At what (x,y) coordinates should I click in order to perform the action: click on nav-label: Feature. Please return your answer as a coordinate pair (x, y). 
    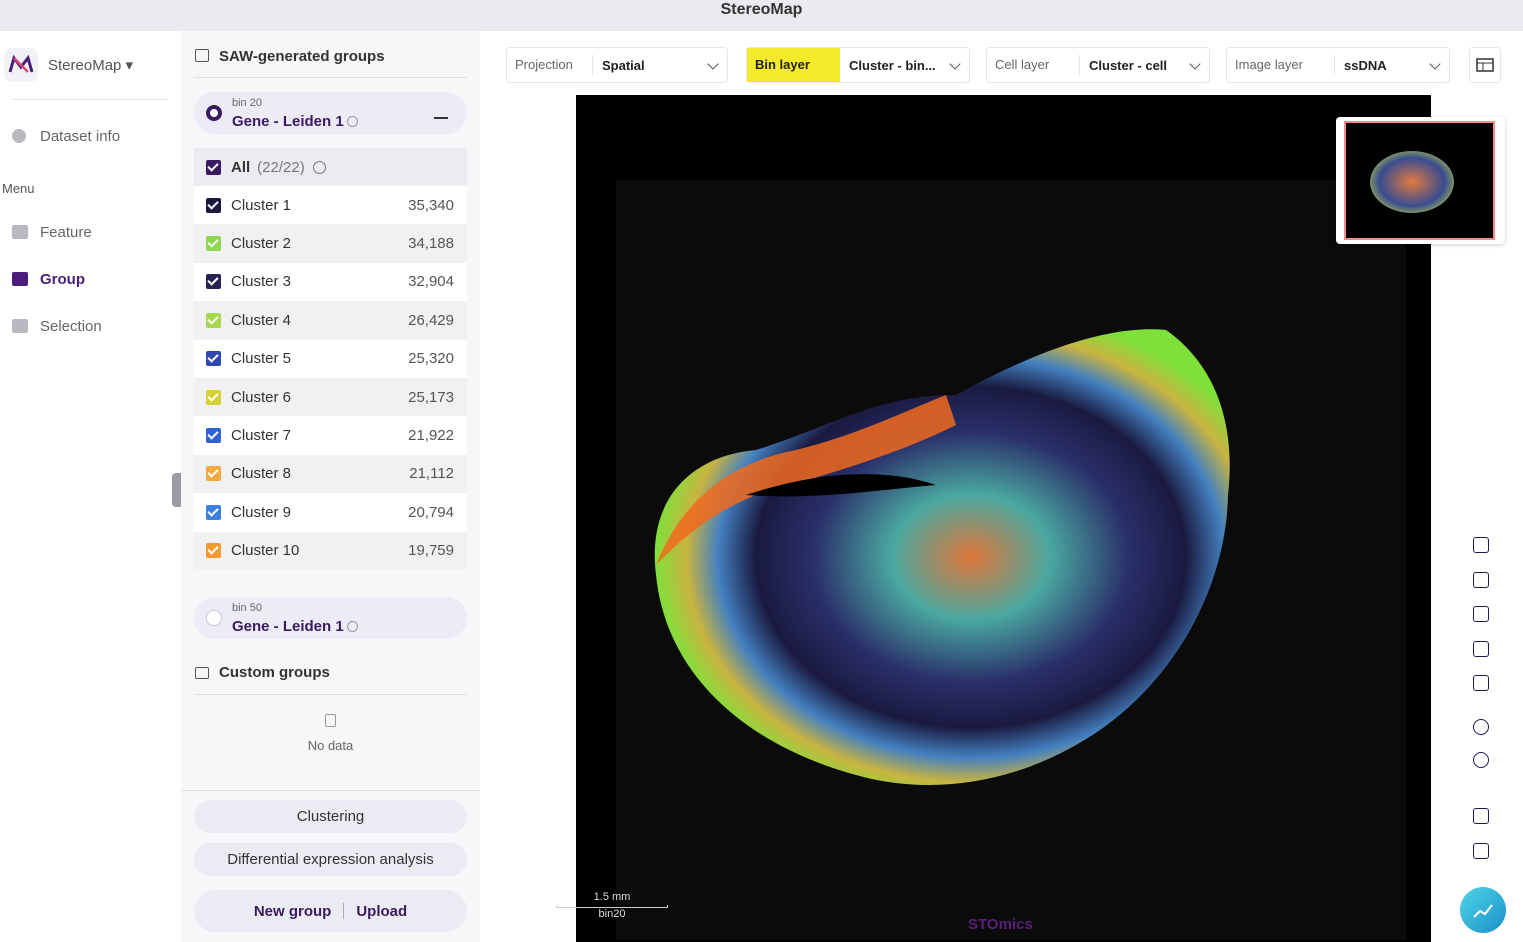
    Looking at the image, I should click on (66, 232).